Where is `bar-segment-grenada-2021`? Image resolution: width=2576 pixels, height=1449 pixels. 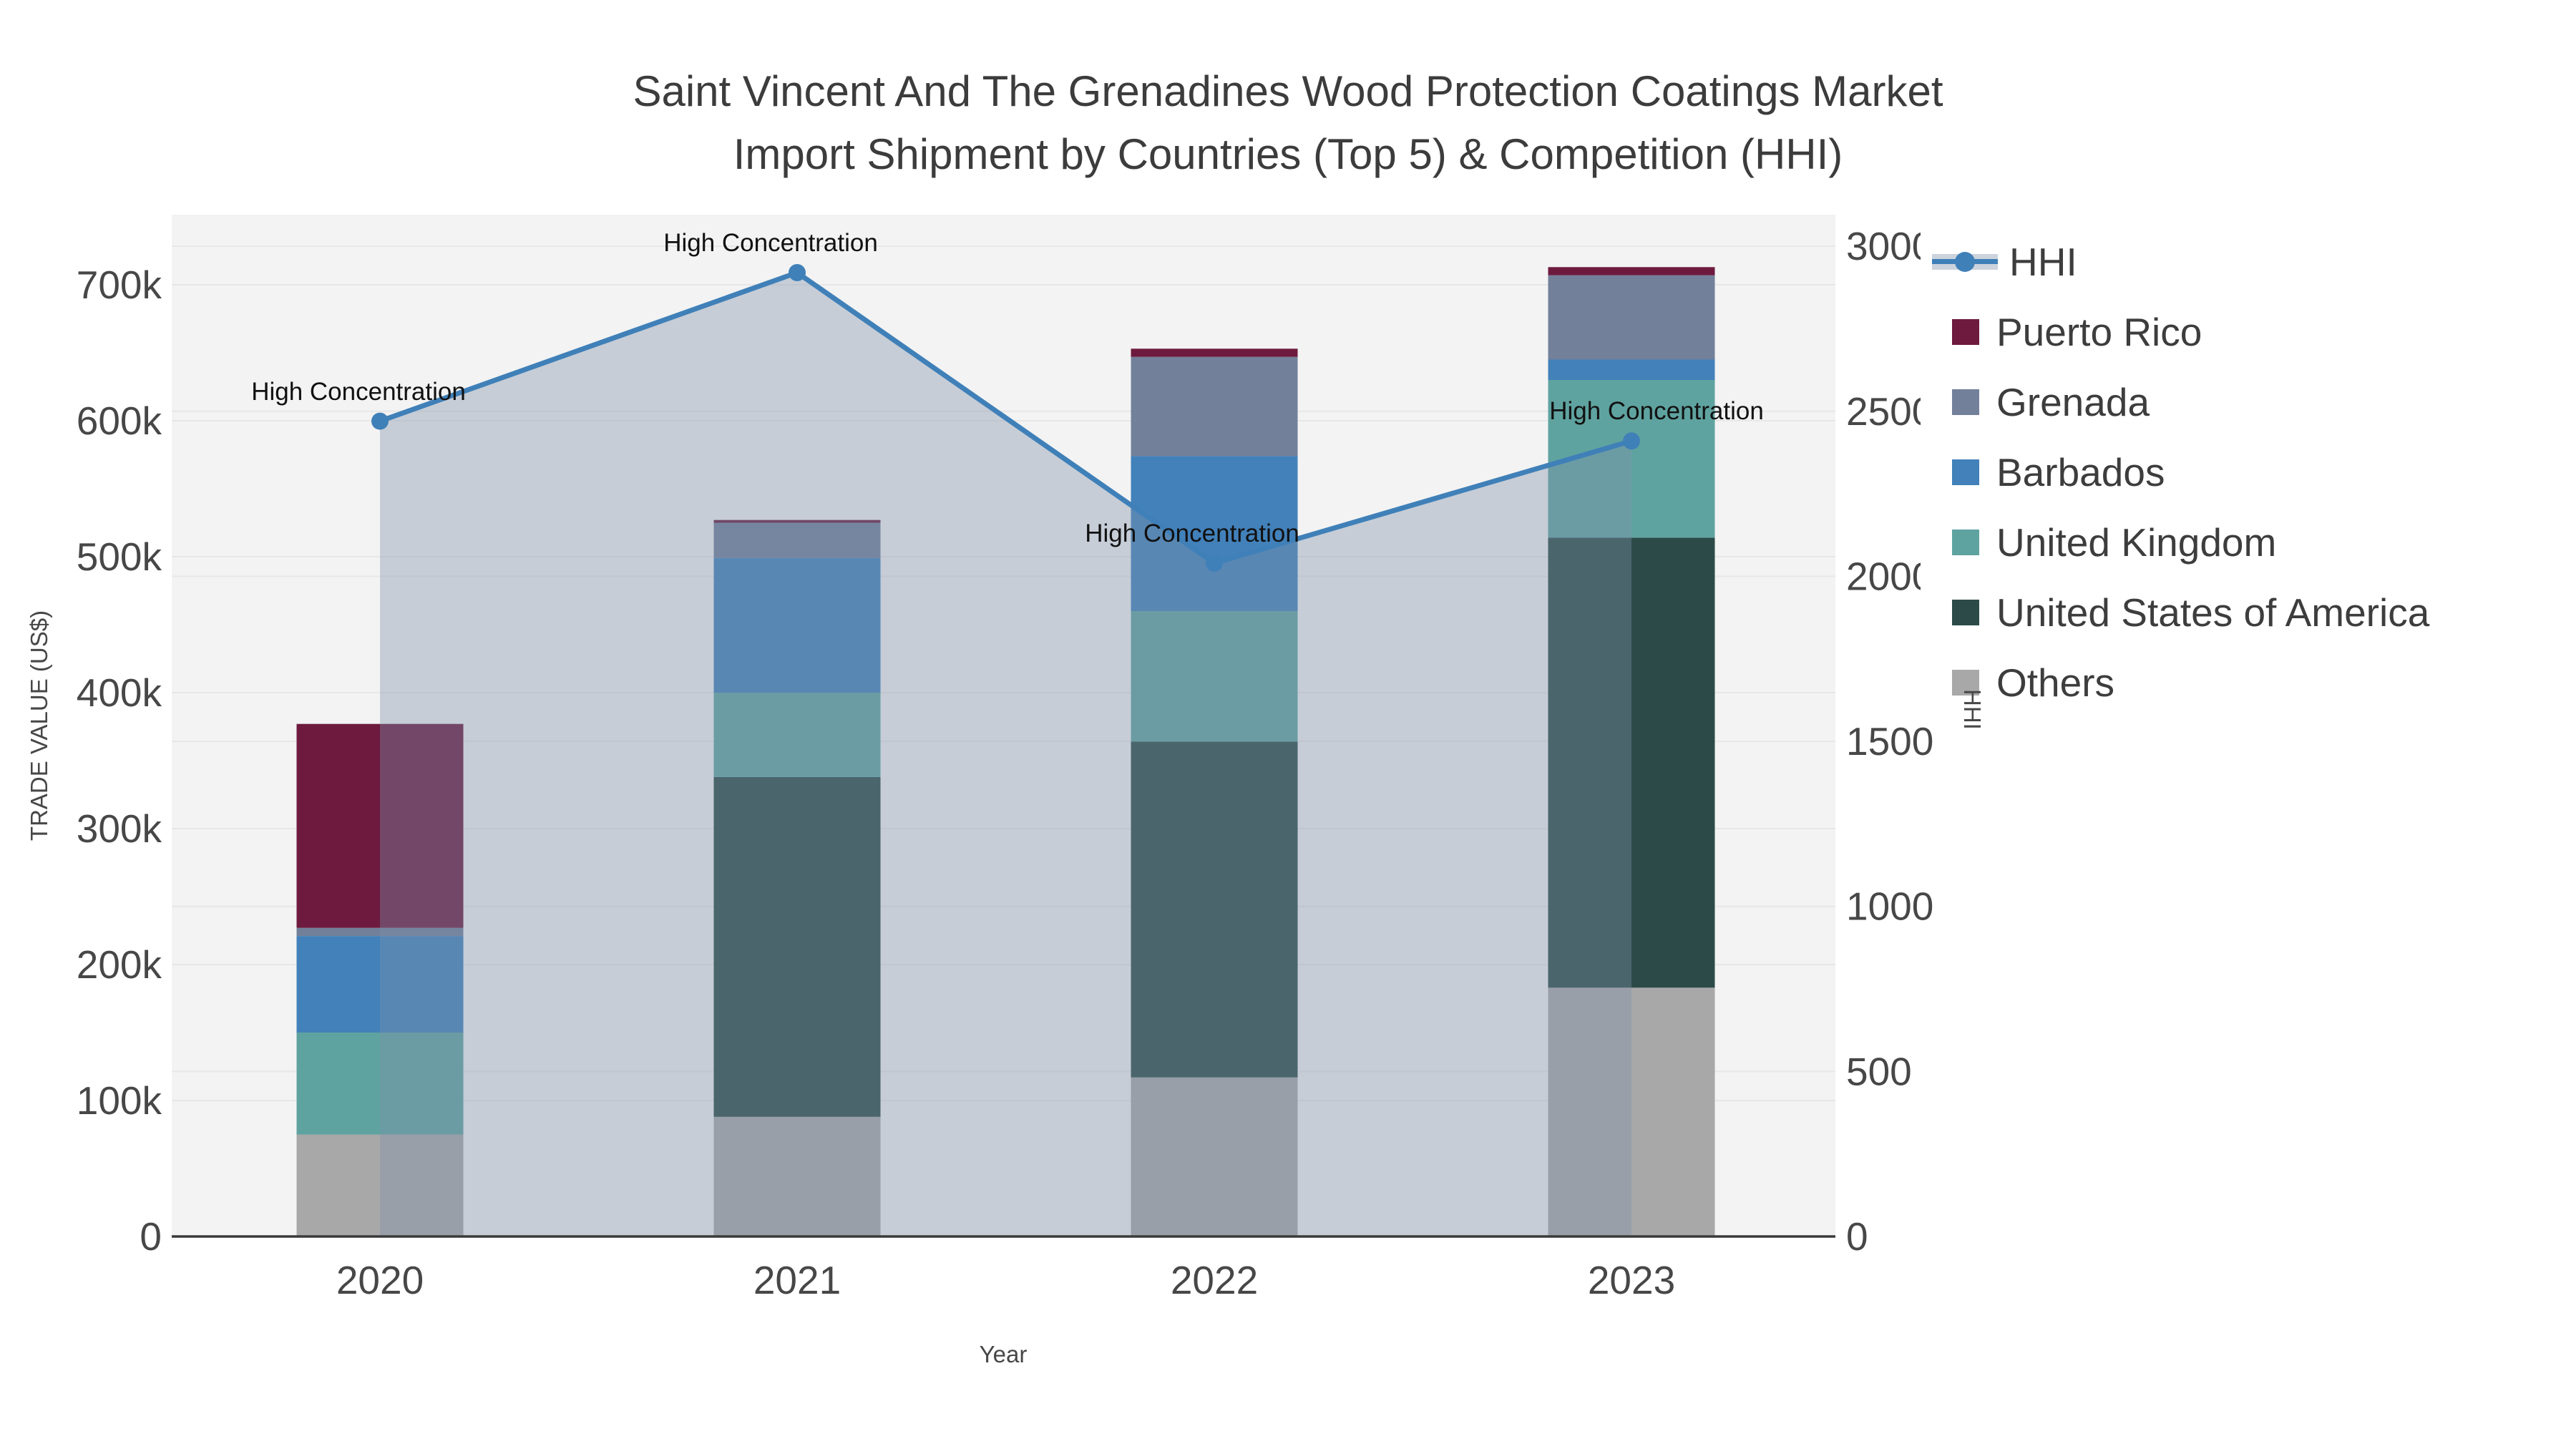 bar-segment-grenada-2021 is located at coordinates (797, 540).